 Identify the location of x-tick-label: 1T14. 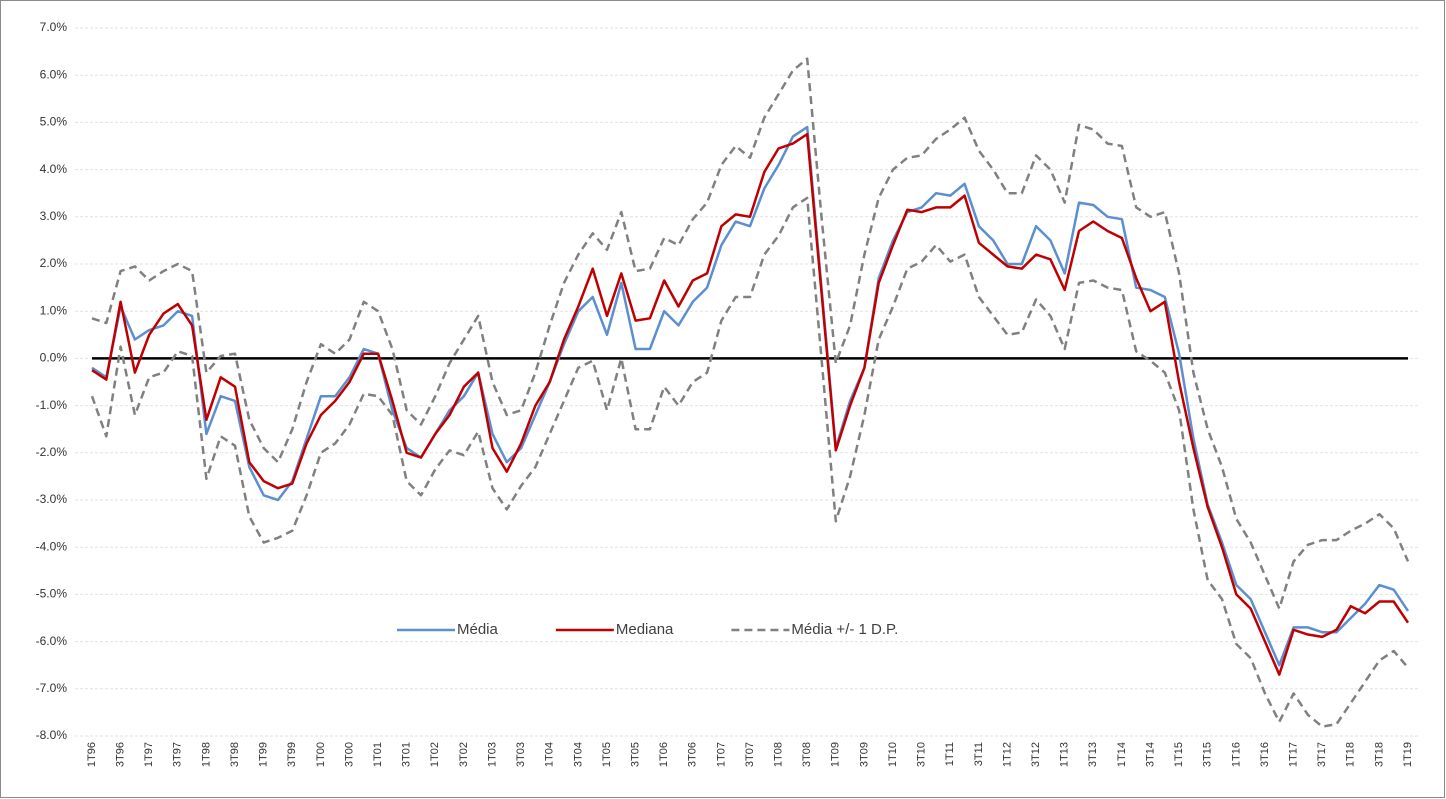
(1122, 754).